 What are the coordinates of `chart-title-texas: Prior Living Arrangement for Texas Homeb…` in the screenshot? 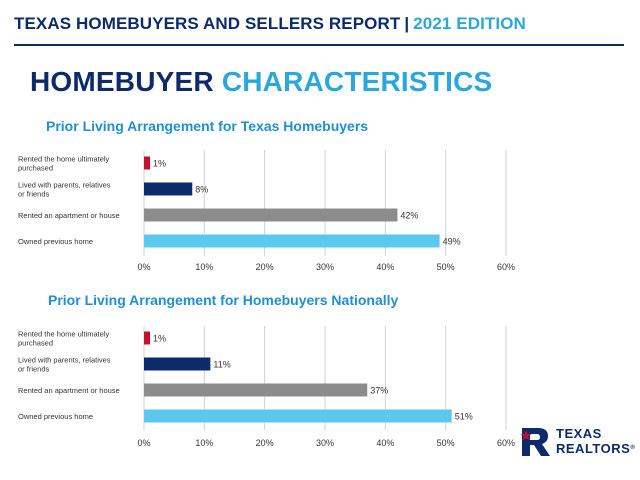 It's located at (207, 126).